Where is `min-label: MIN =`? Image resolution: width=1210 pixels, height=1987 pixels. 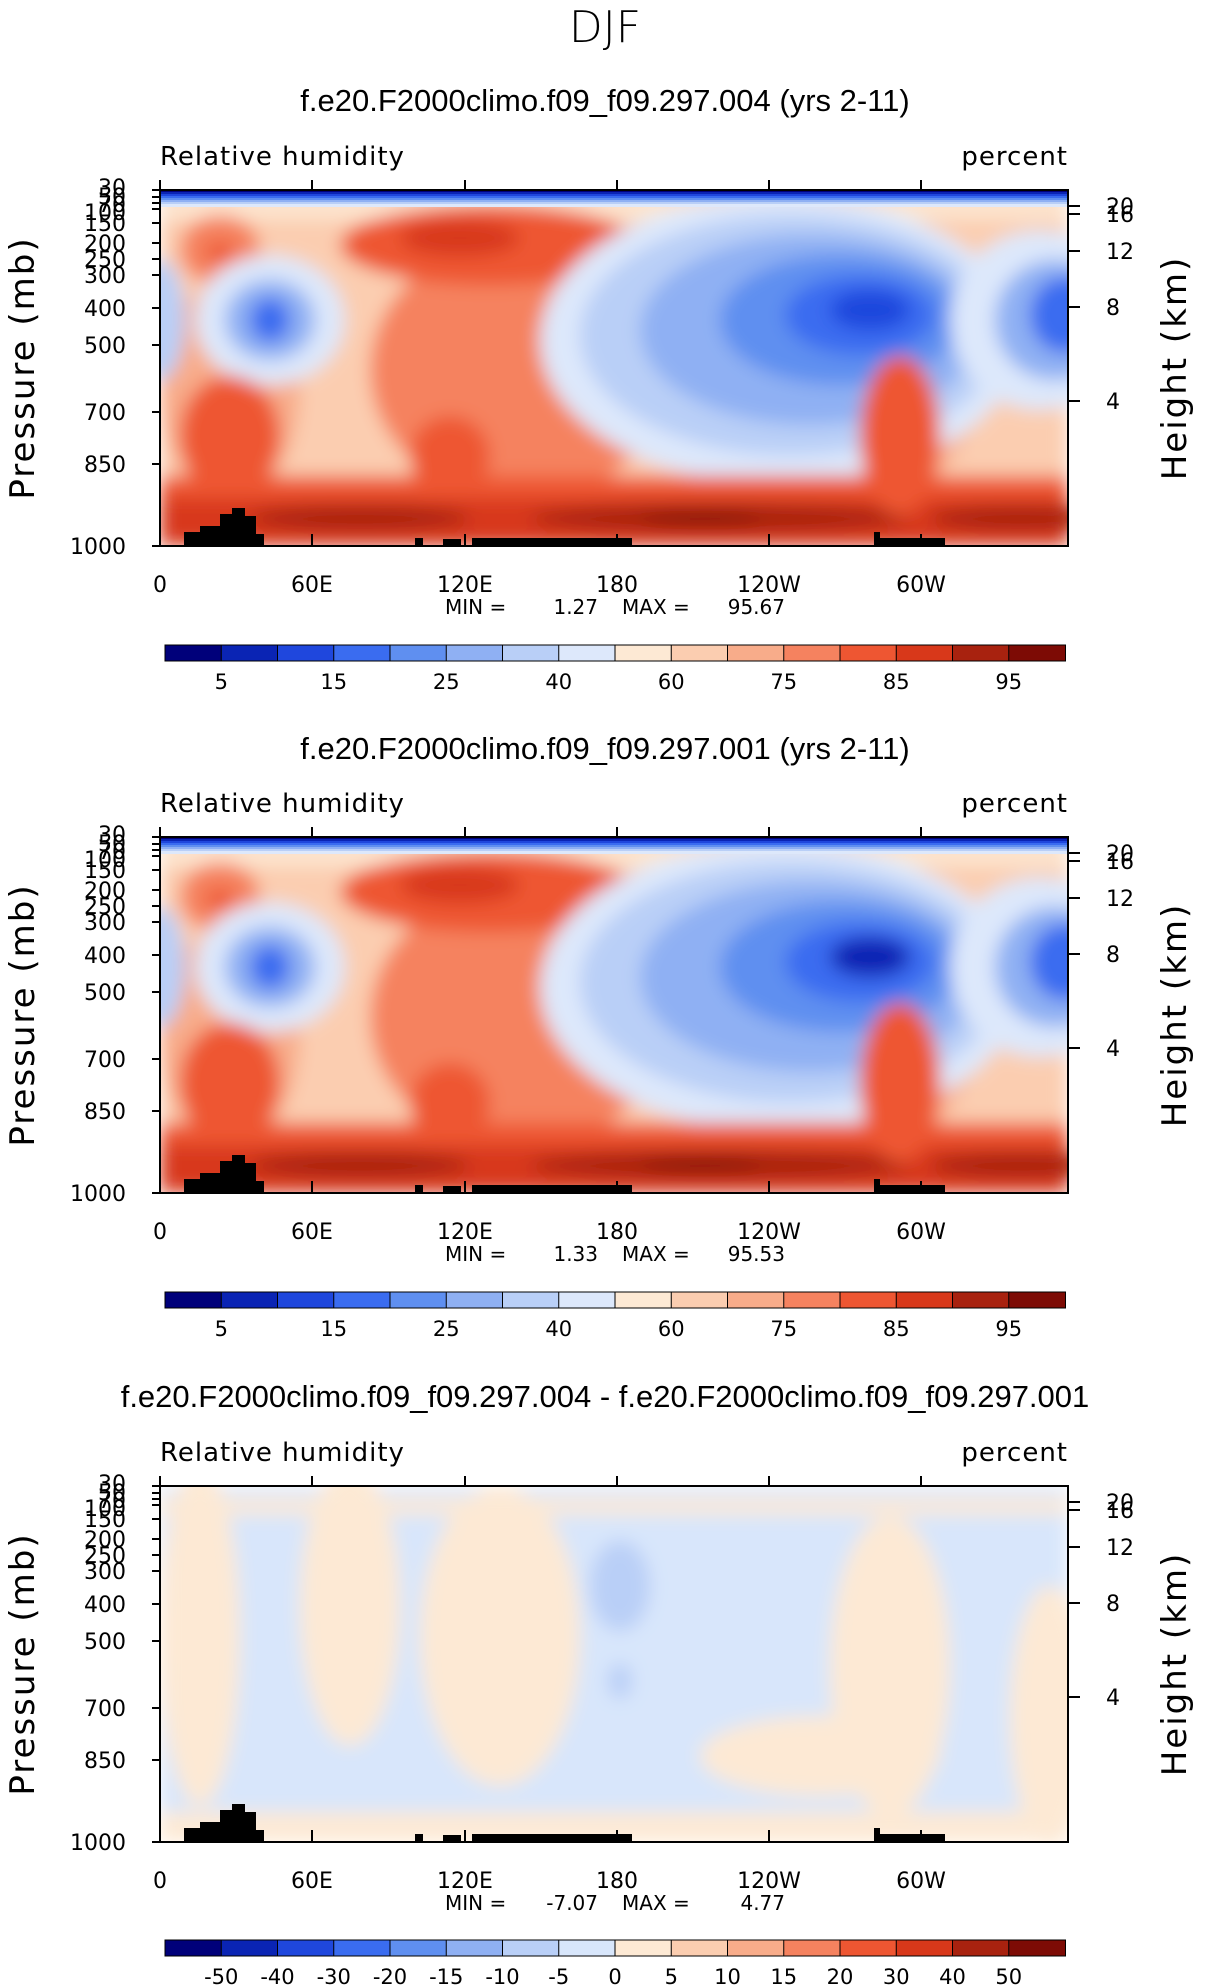 min-label: MIN = is located at coordinates (475, 607).